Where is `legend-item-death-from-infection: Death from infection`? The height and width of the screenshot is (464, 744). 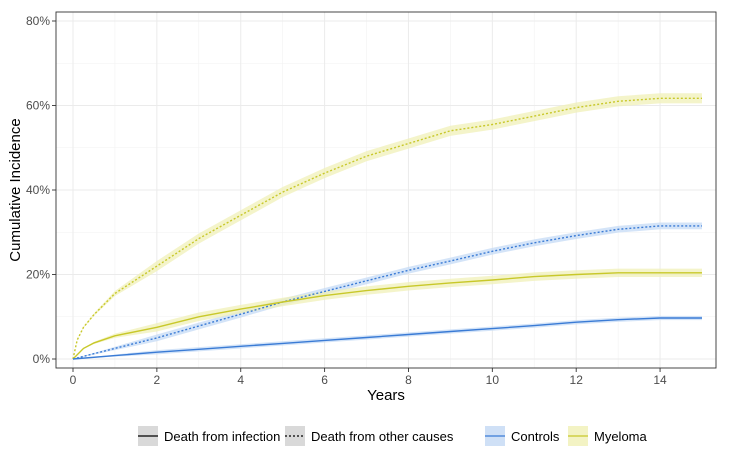 legend-item-death-from-infection: Death from infection is located at coordinates (209, 436).